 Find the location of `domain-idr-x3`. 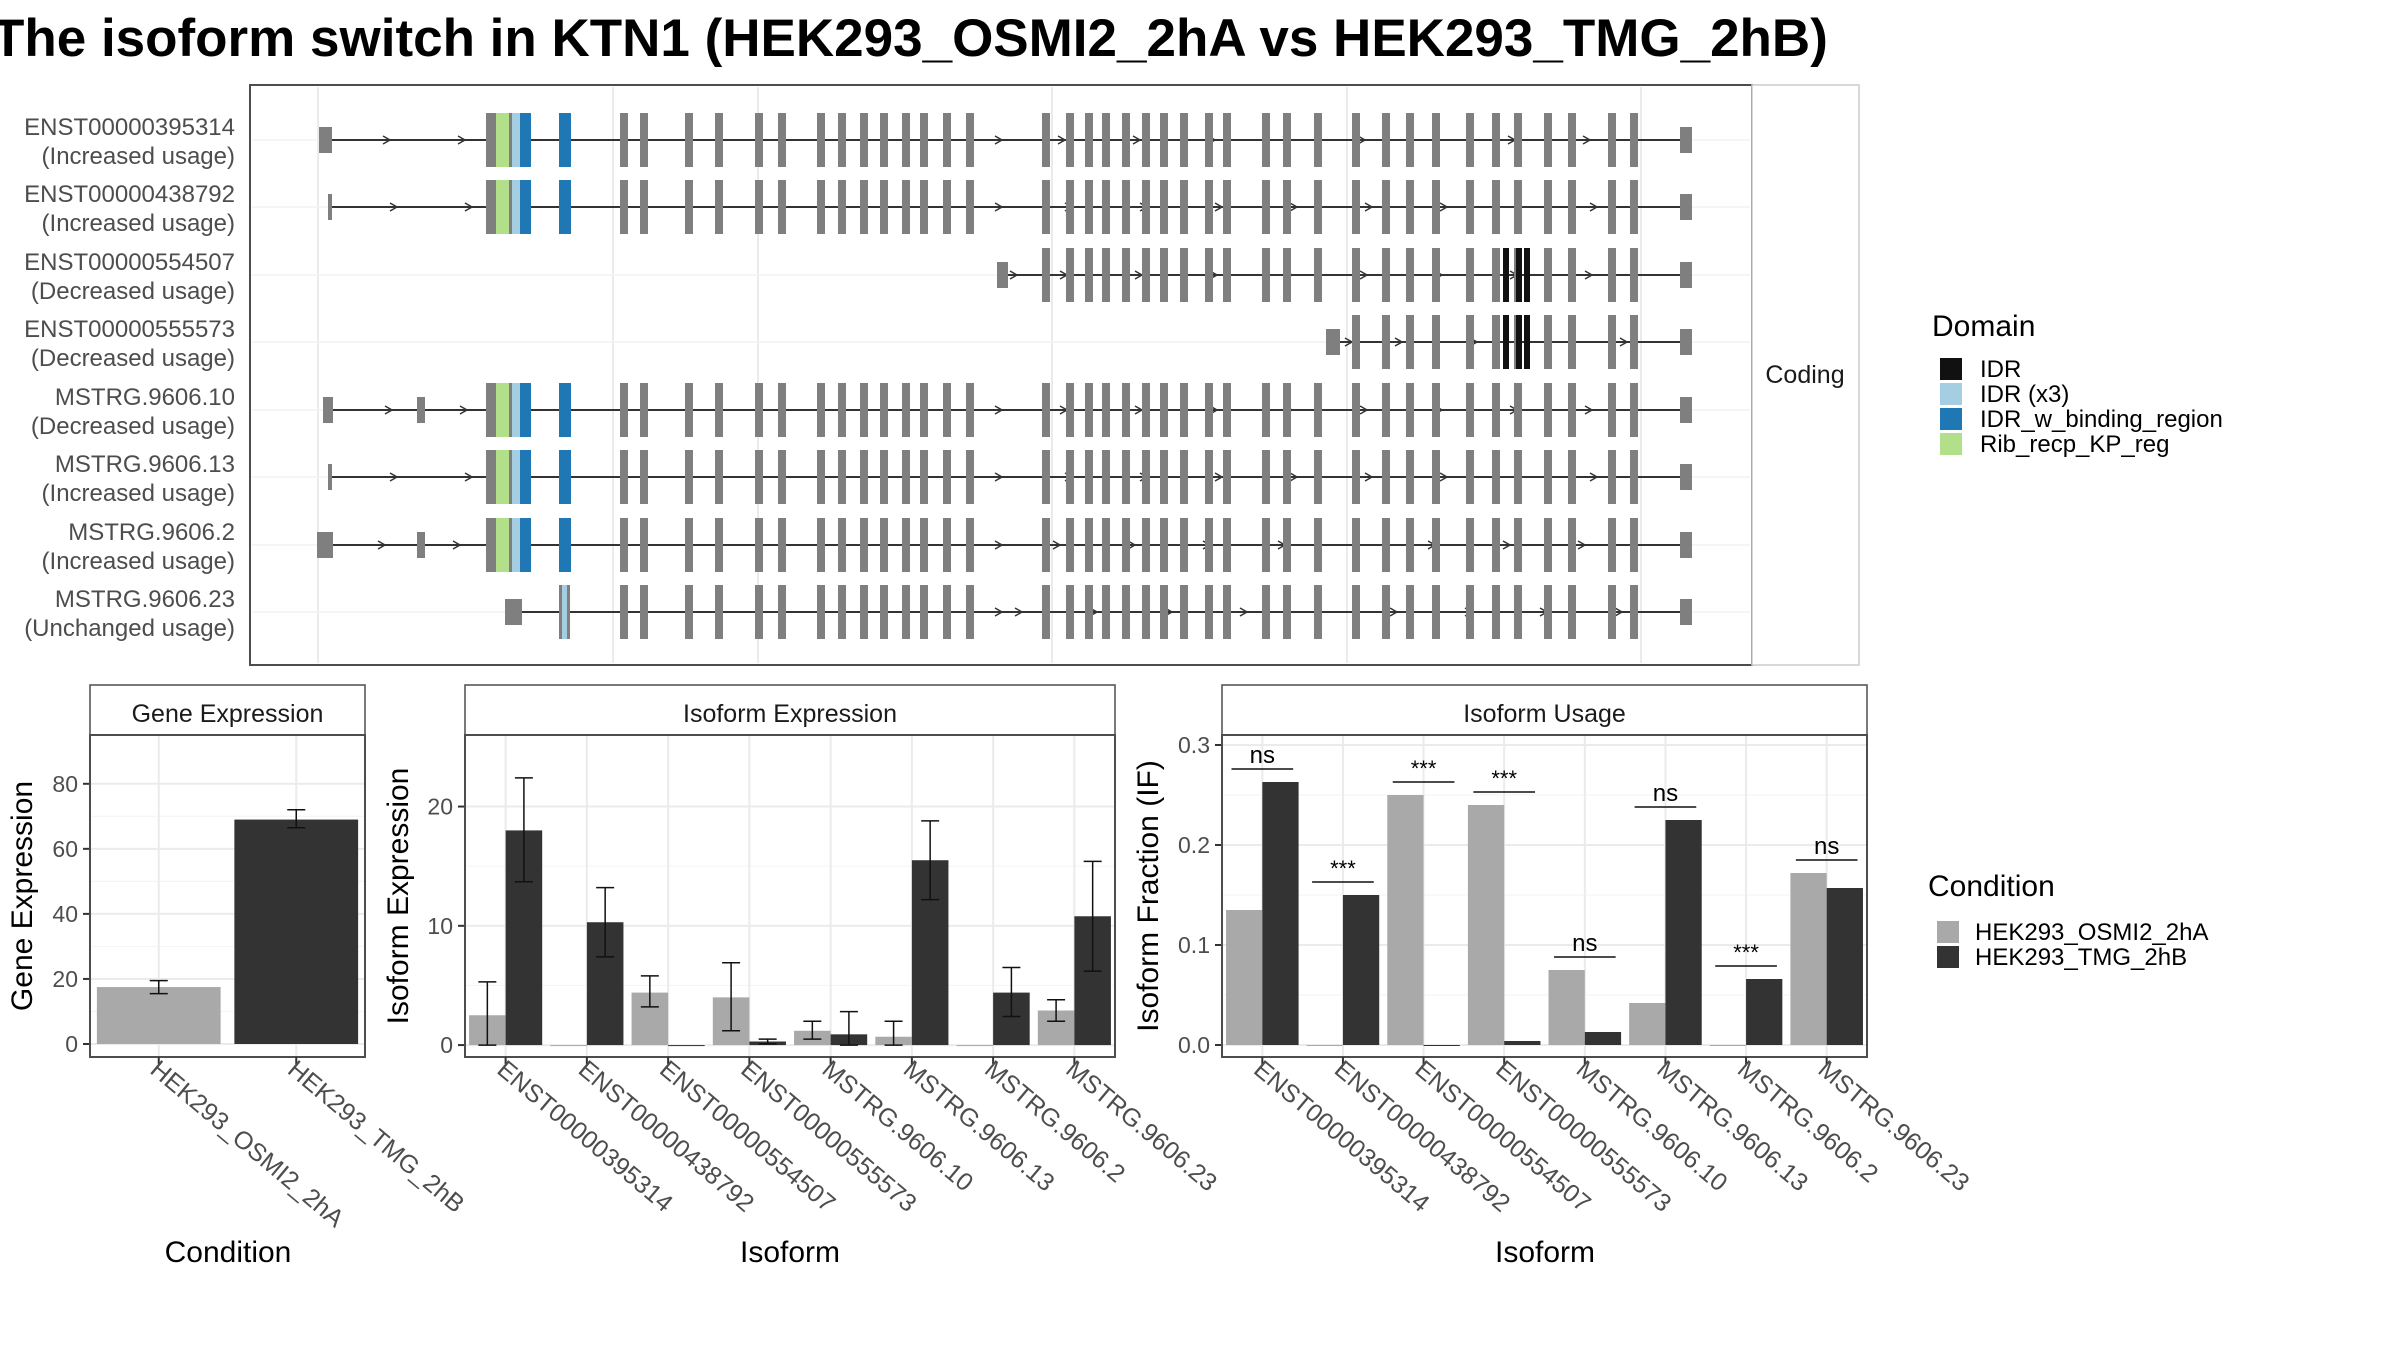

domain-idr-x3 is located at coordinates (516, 140).